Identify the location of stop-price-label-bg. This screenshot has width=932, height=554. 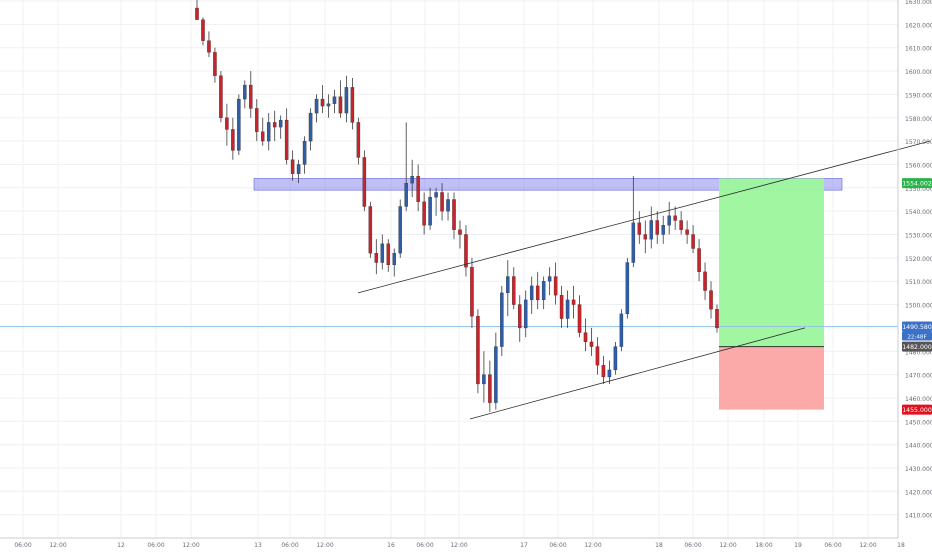
(917, 409).